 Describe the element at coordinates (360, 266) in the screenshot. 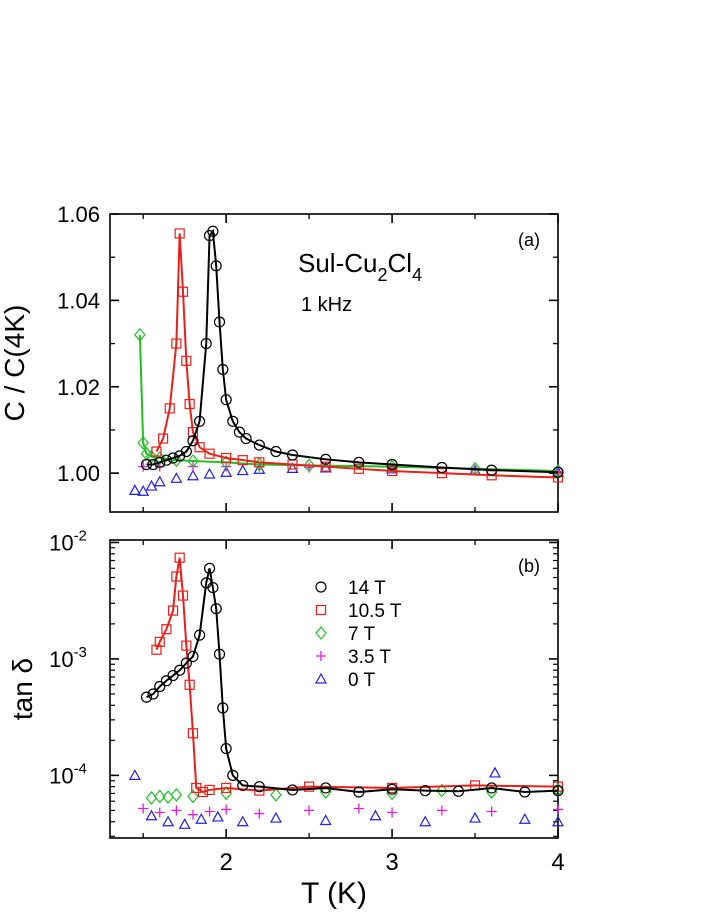

I see `material-annotation: Sul-Cu2Cl4` at that location.